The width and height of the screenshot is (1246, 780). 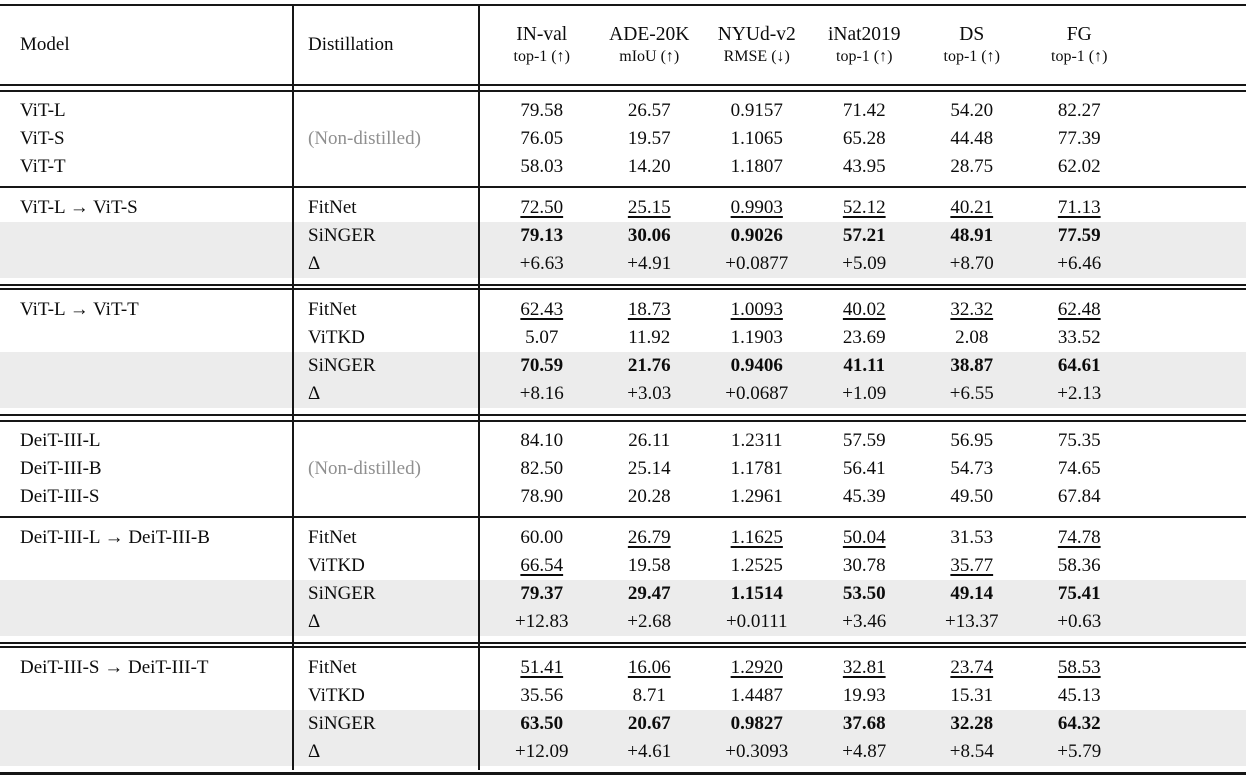 I want to click on metric-value: 30.78, so click(x=864, y=565).